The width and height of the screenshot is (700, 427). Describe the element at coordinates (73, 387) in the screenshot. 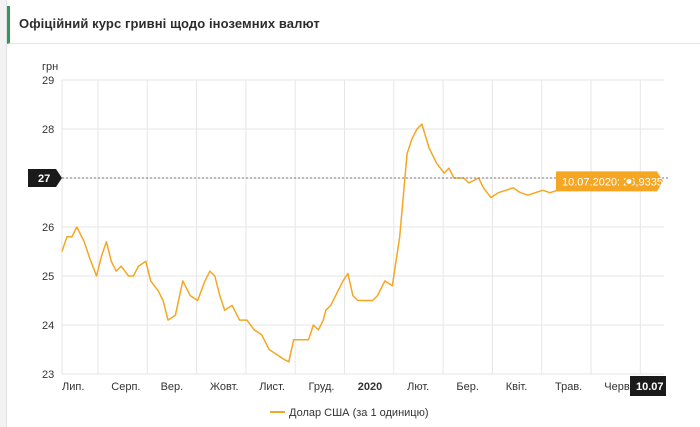

I see `x-tick-label: Лип.` at that location.